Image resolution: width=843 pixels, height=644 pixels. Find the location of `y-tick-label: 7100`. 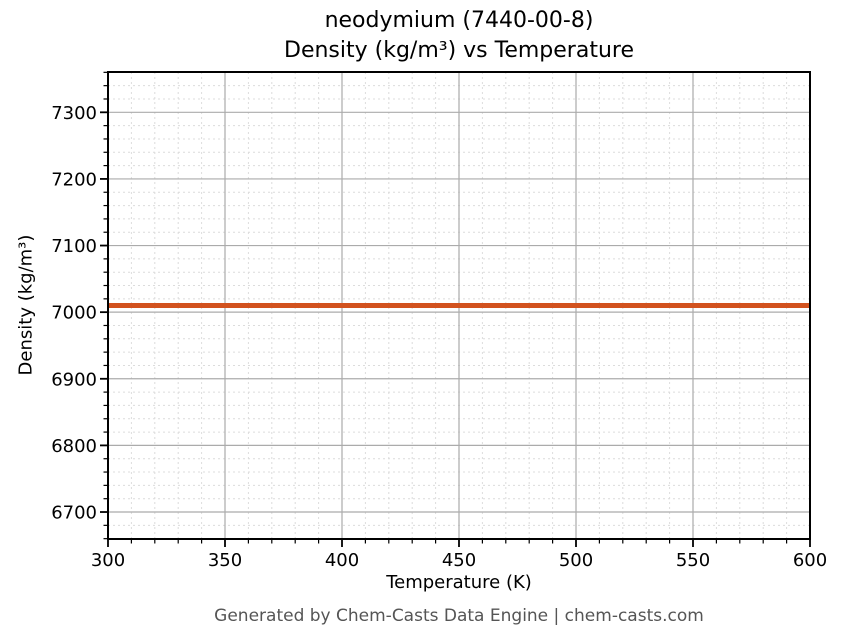

y-tick-label: 7100 is located at coordinates (74, 246).